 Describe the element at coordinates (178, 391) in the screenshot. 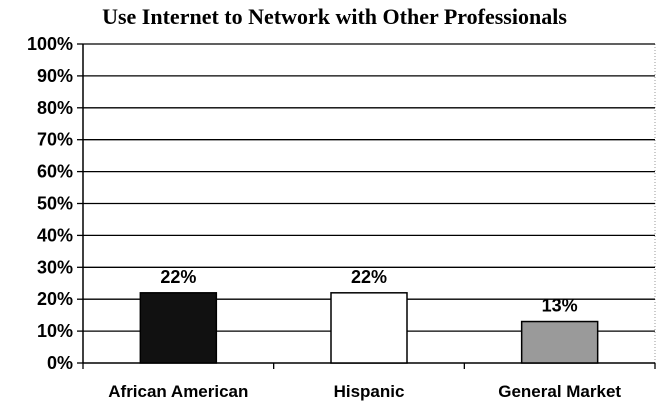

I see `x-tick-label: African American` at that location.